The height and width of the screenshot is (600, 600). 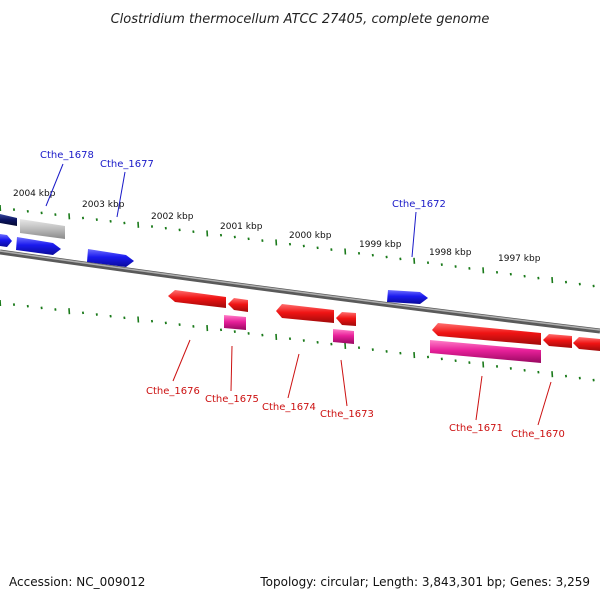 What do you see at coordinates (384, 326) in the screenshot?
I see `reverse-strand-features` at bounding box center [384, 326].